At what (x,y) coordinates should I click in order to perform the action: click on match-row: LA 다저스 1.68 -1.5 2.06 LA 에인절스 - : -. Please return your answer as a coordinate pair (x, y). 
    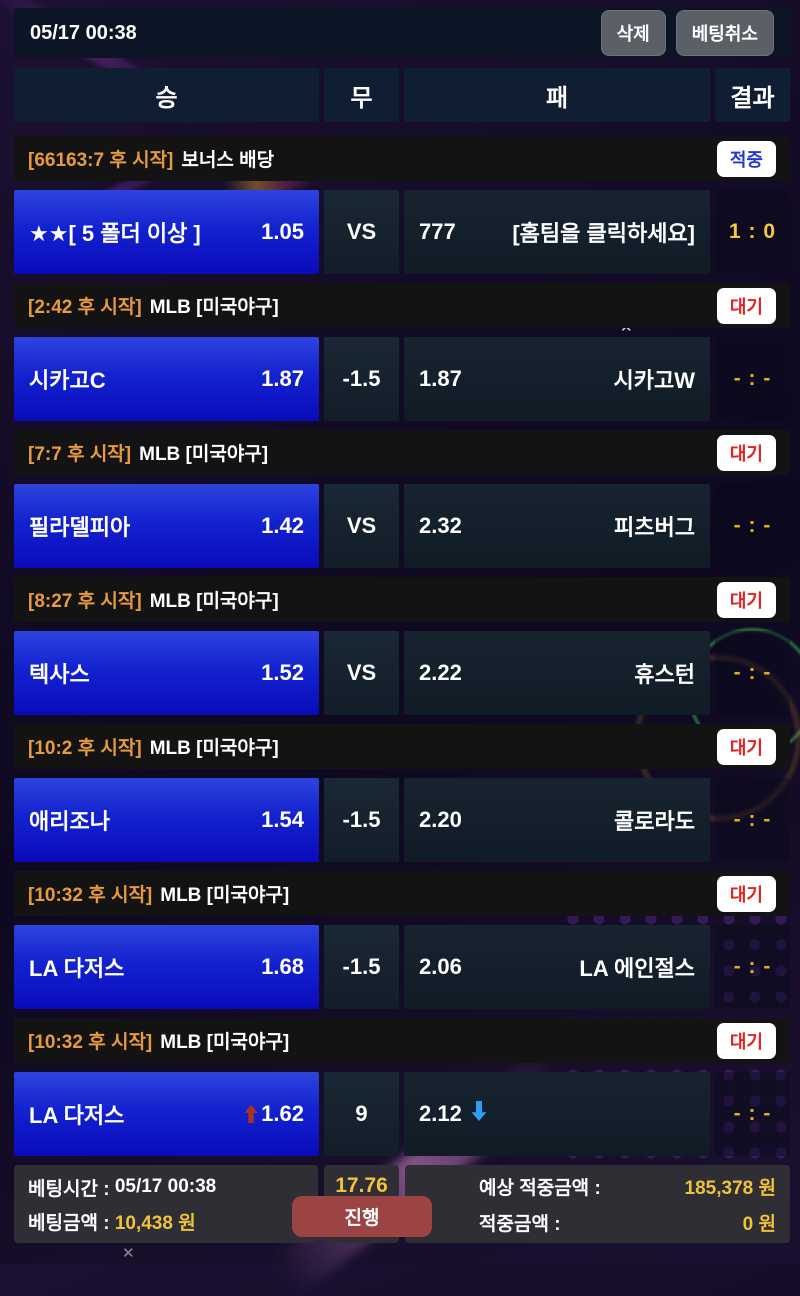
    Looking at the image, I should click on (402, 967).